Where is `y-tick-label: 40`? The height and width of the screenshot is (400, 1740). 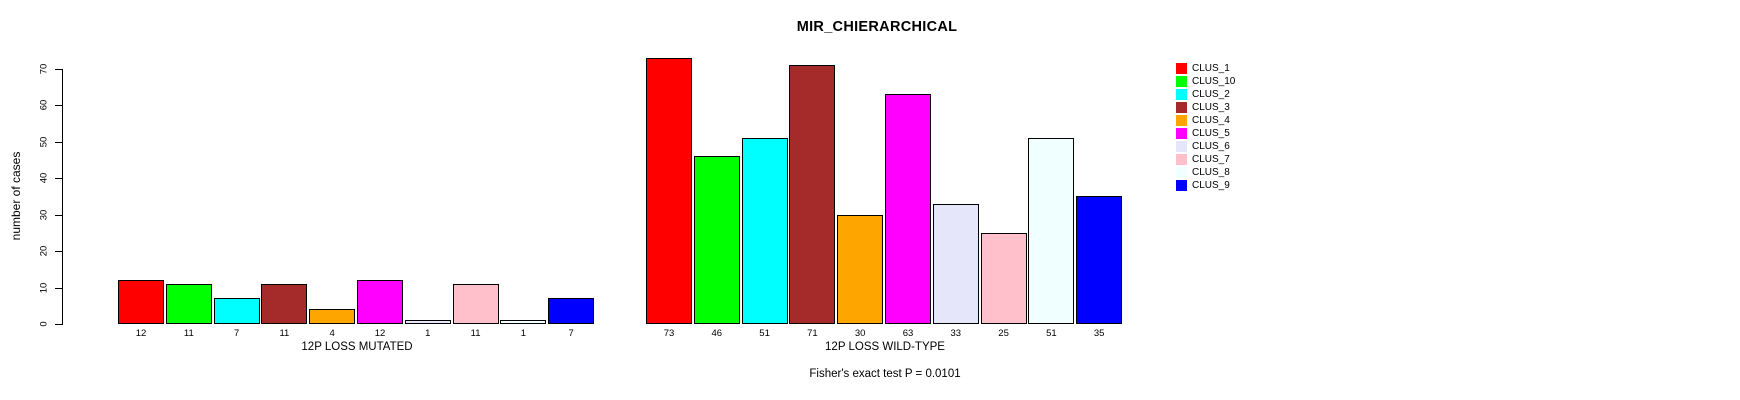 y-tick-label: 40 is located at coordinates (44, 178).